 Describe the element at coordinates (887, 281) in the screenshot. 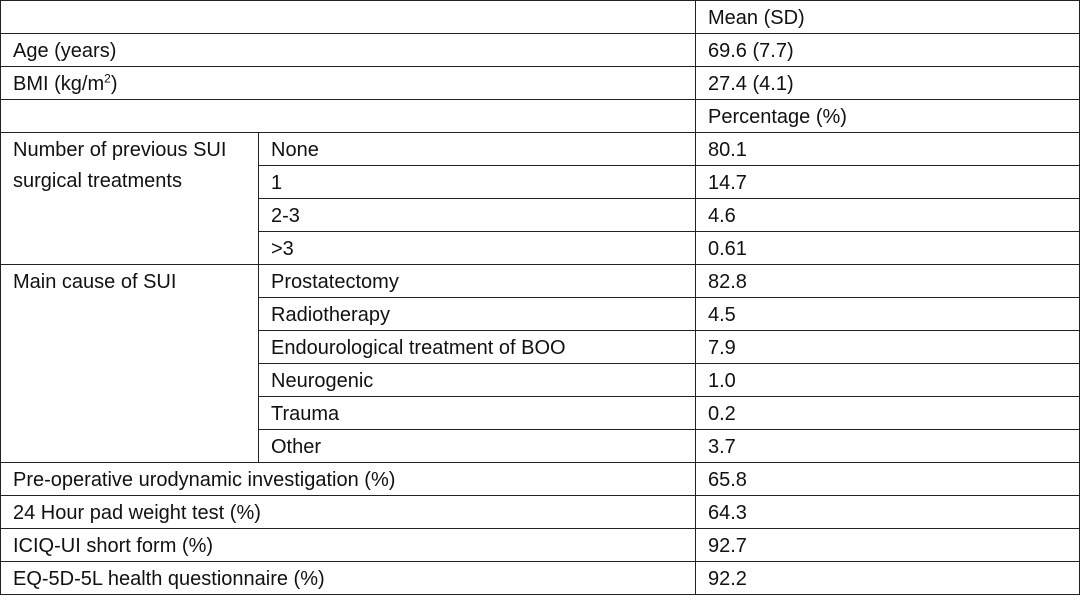

I see `row-value: 82.8` at that location.